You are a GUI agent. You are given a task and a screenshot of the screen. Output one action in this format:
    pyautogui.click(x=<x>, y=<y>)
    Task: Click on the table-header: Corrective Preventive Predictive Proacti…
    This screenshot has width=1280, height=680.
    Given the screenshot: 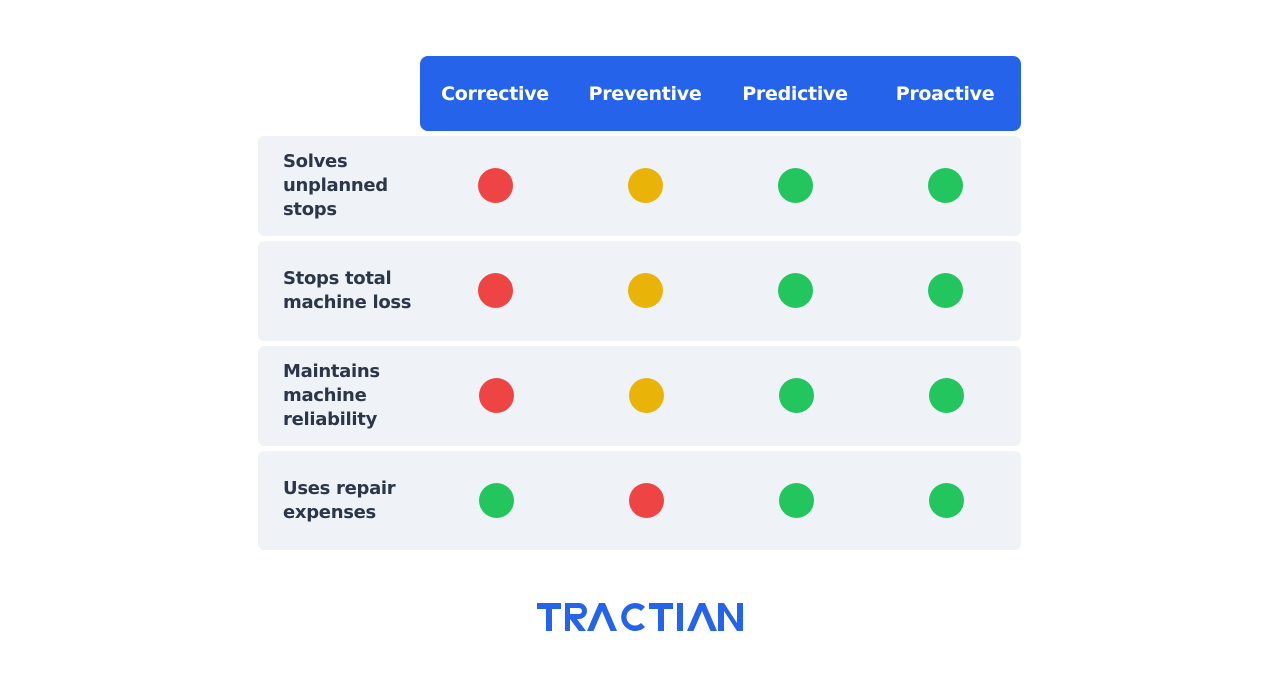 What is the action you would take?
    pyautogui.click(x=720, y=93)
    